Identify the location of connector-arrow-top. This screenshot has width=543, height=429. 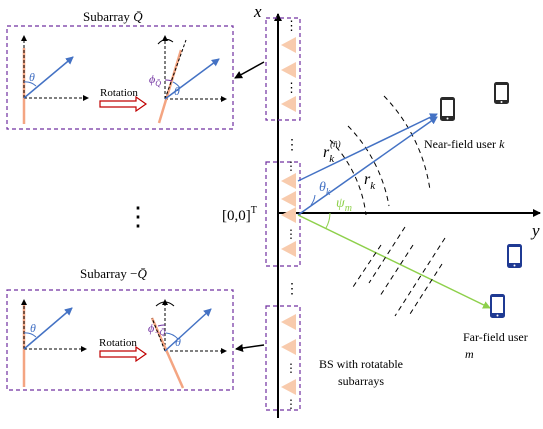
(249, 70).